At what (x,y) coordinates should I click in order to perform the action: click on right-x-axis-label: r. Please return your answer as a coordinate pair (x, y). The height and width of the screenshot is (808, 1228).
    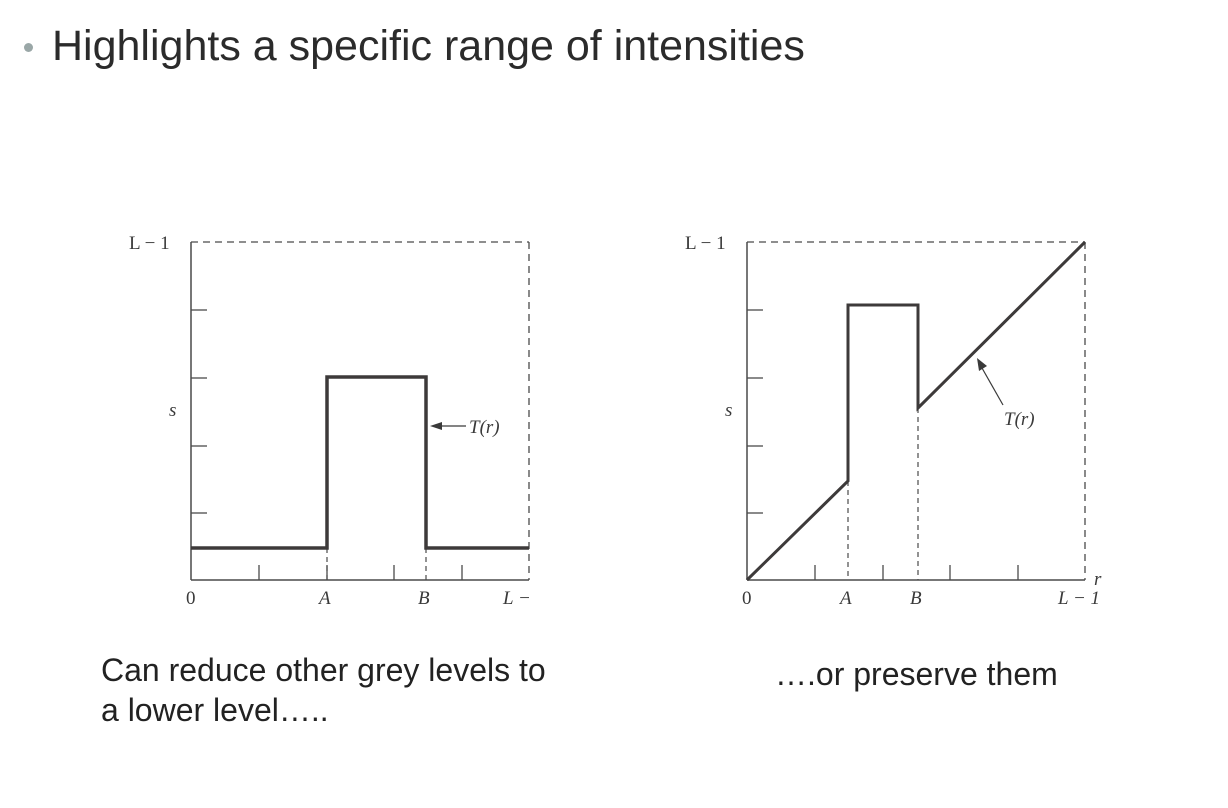
    Looking at the image, I should click on (1098, 579).